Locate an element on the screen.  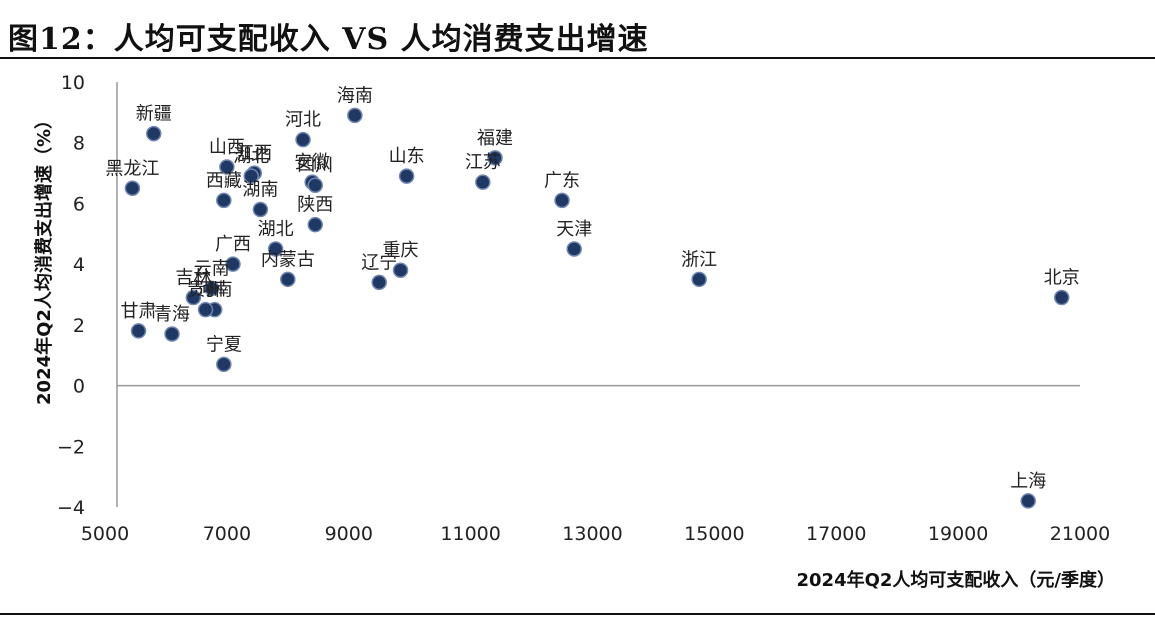
point-label: 天津 is located at coordinates (574, 229).